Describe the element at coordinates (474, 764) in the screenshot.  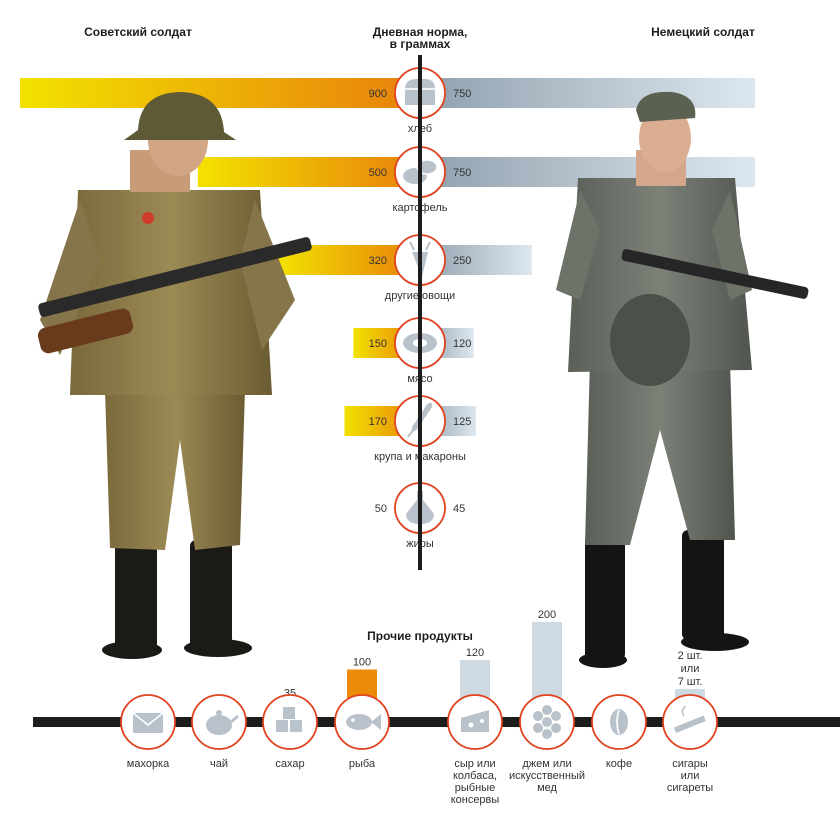
I see `product-label: сыр или` at that location.